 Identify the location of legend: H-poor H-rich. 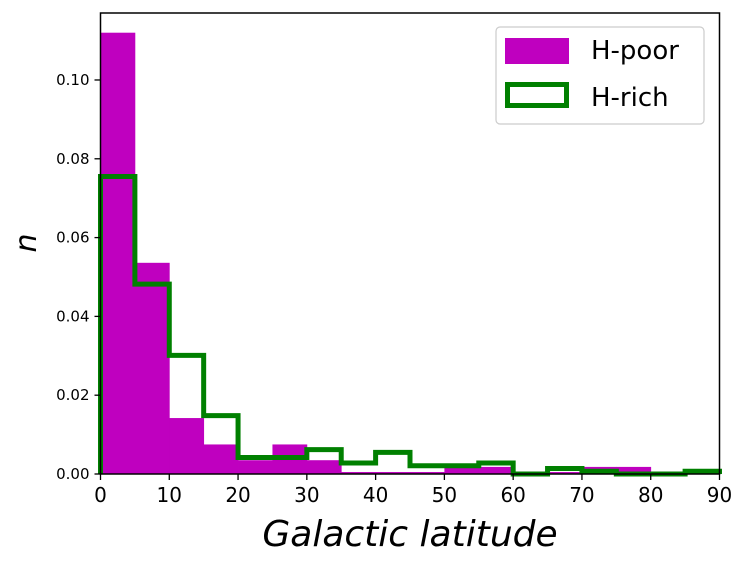
(600, 75).